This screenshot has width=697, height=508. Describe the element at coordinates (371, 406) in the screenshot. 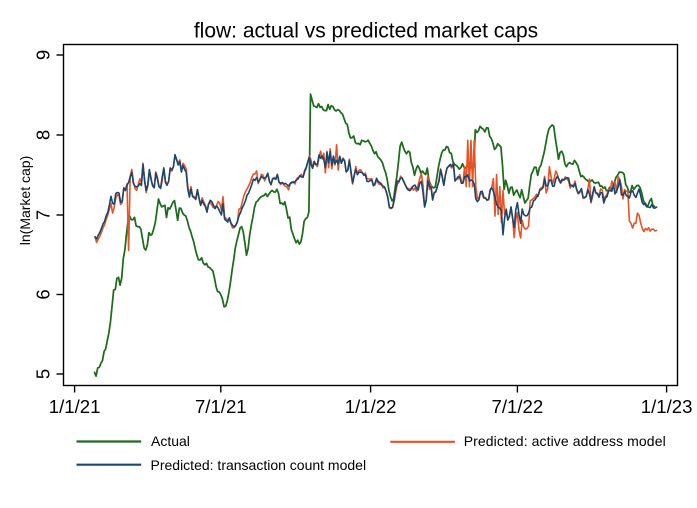

I see `svg-text: 1/1/22` at that location.